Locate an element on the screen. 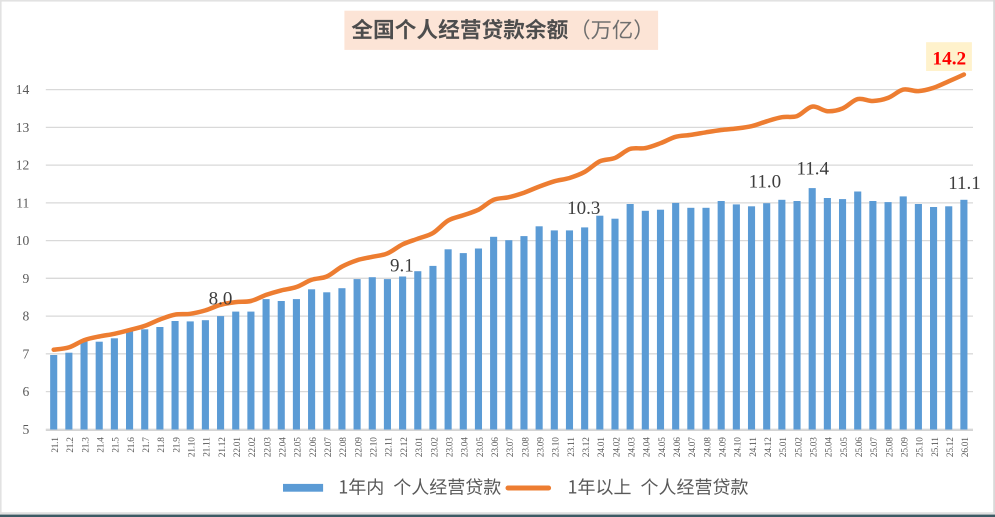  svg-text: 25.12 is located at coordinates (951, 447).